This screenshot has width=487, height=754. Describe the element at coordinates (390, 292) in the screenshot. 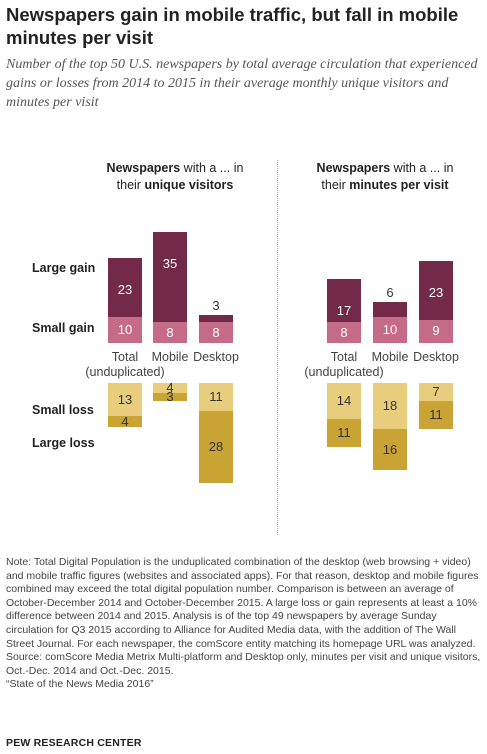

I see `data-label-large-gain: 6` at that location.